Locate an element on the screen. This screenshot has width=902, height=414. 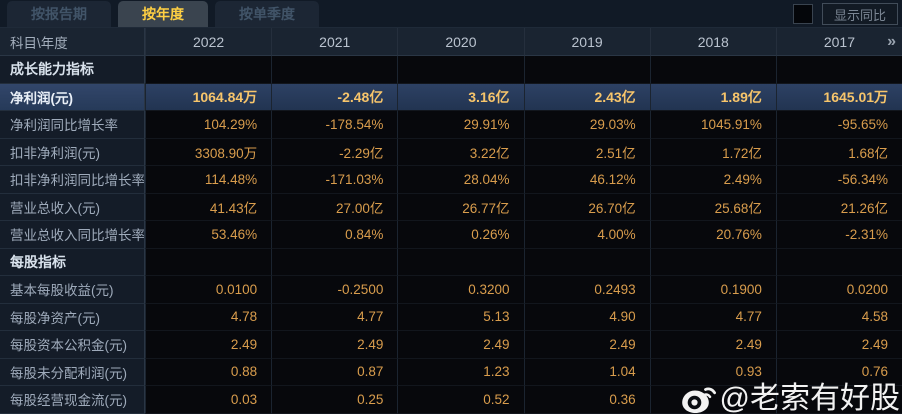
year-header-2019: 2019 is located at coordinates (586, 42).